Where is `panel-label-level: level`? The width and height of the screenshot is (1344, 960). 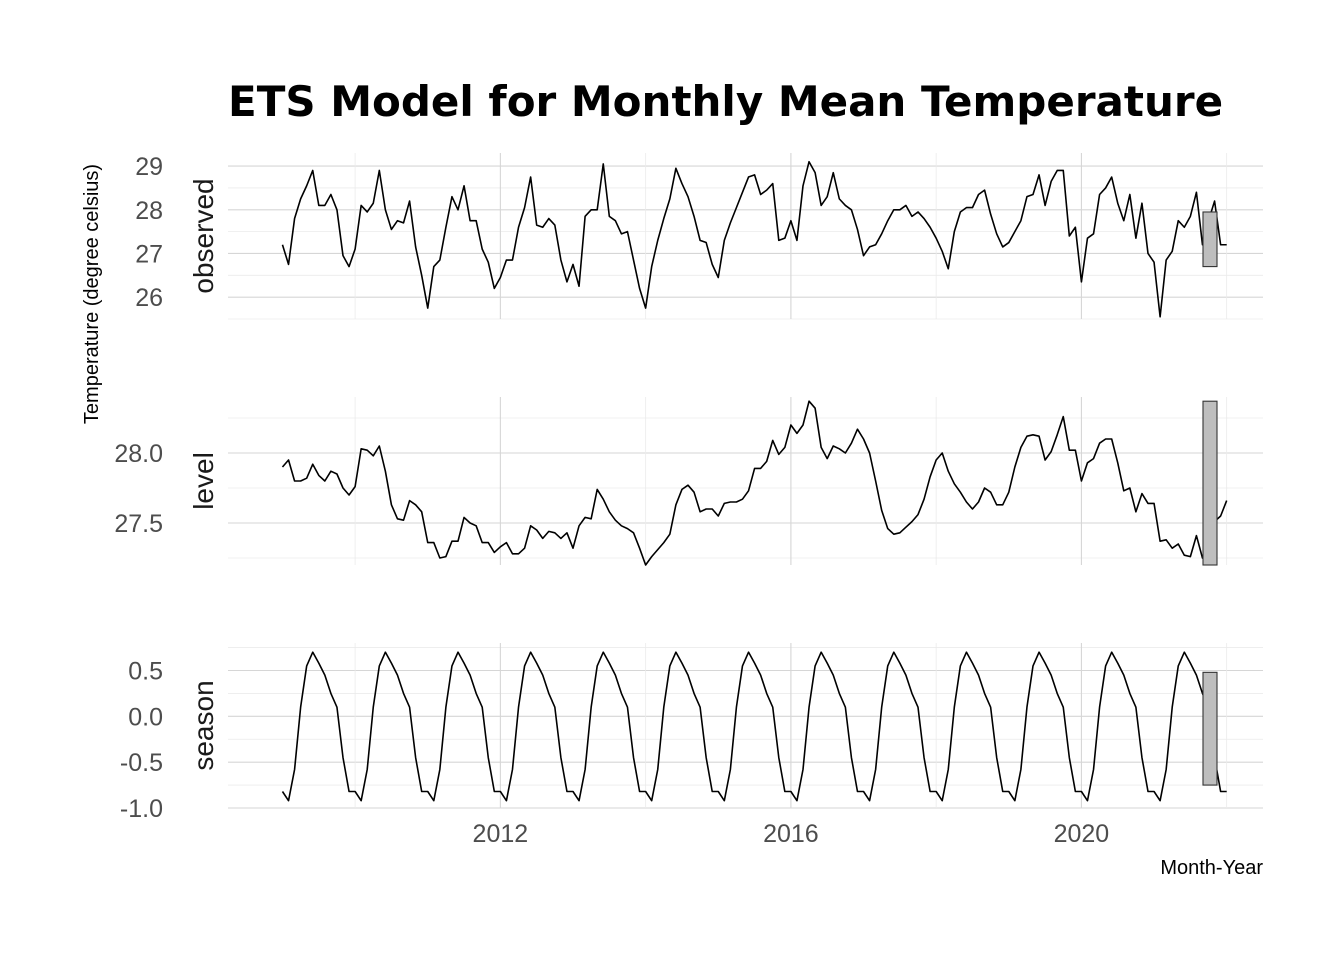 panel-label-level: level is located at coordinates (203, 481).